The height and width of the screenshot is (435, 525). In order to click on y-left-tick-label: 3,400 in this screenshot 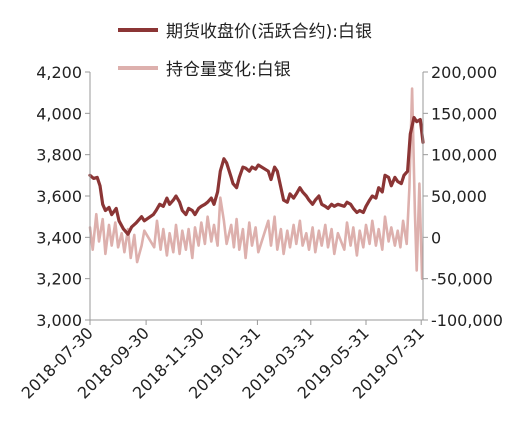, I will do `click(59, 237)`.